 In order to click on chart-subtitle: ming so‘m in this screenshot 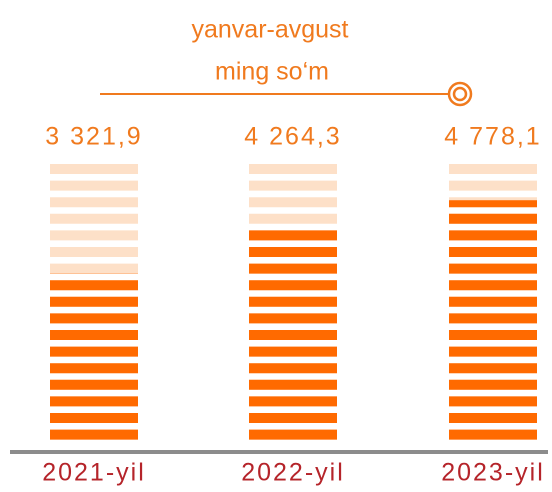, I will do `click(272, 72)`.